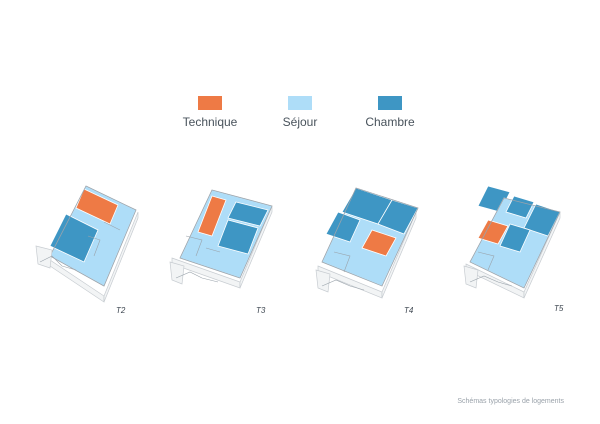  What do you see at coordinates (559, 308) in the screenshot?
I see `plan-label-t5: T5` at bounding box center [559, 308].